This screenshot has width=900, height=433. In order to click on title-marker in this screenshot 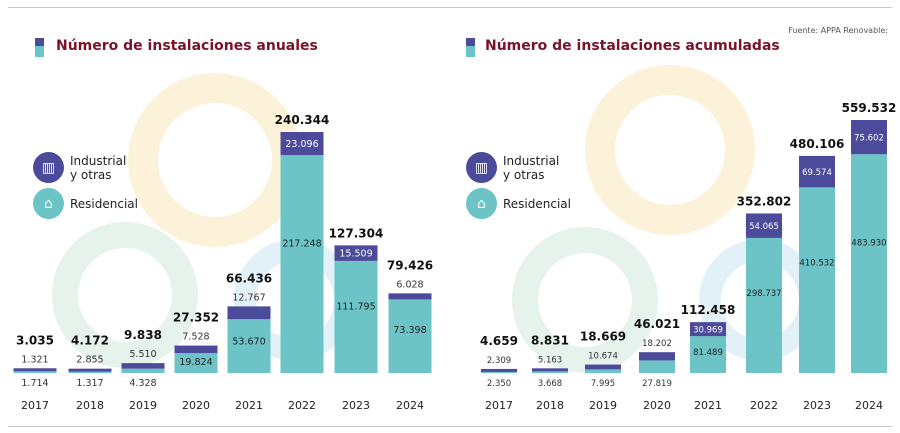, I will do `click(470, 47)`.